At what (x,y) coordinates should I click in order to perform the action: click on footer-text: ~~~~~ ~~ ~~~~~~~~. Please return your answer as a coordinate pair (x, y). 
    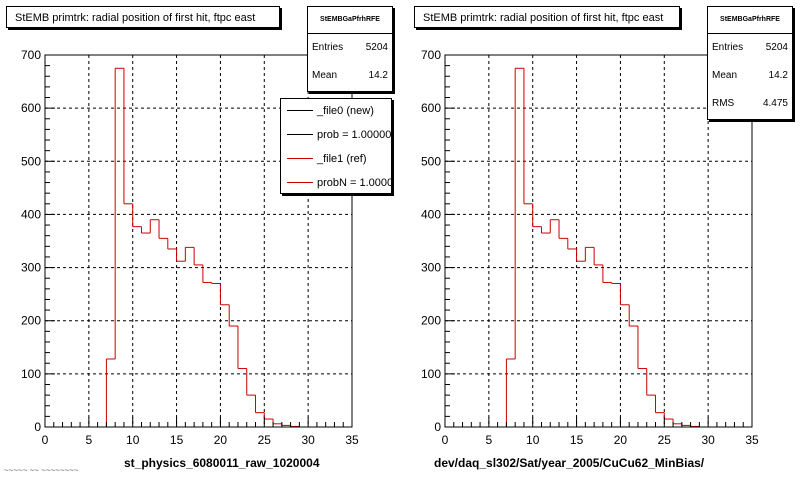
    Looking at the image, I should click on (41, 470).